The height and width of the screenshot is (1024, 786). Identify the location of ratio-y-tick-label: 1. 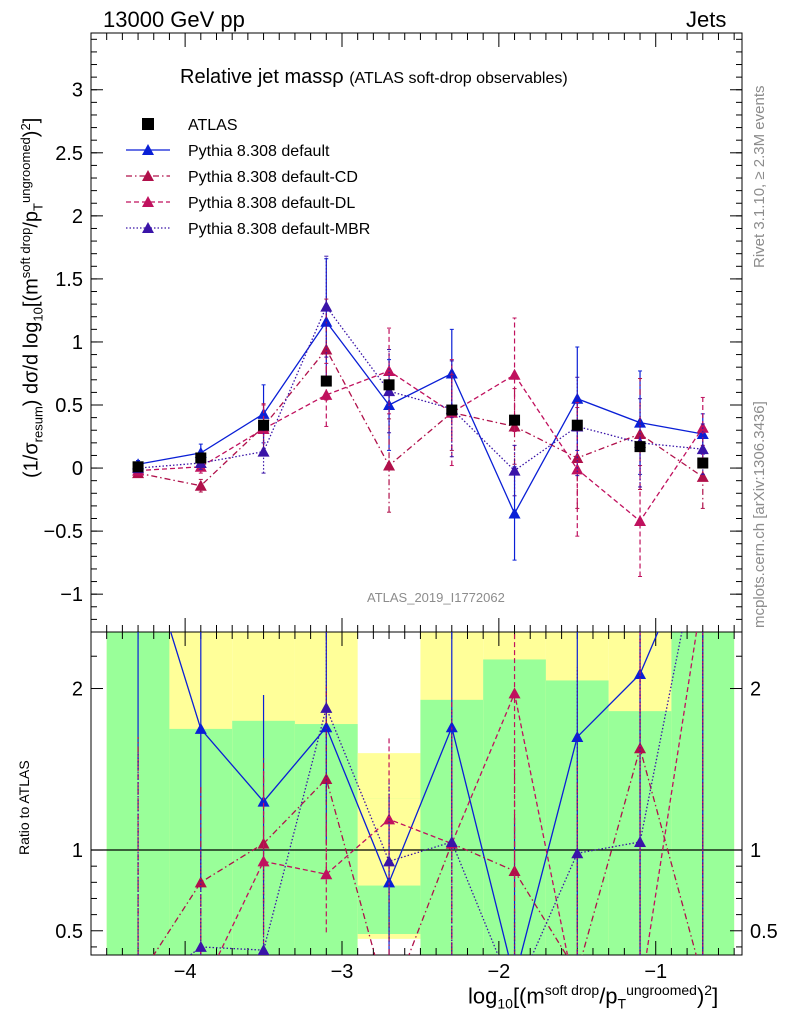
(77, 851).